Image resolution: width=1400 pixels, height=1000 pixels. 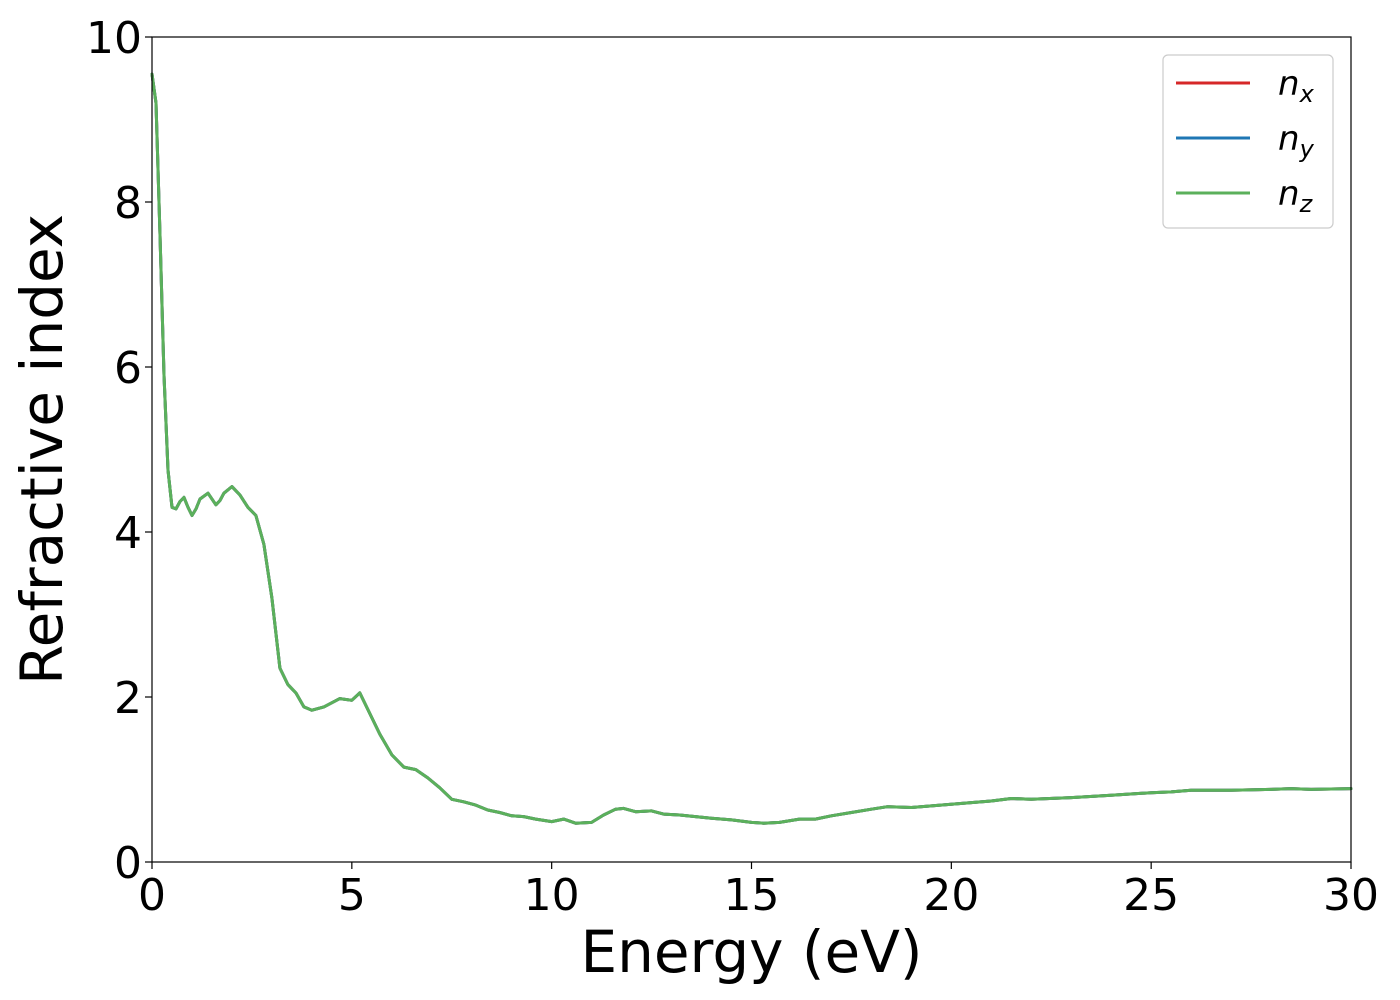 I want to click on legend-label: nx, so click(x=1296, y=86).